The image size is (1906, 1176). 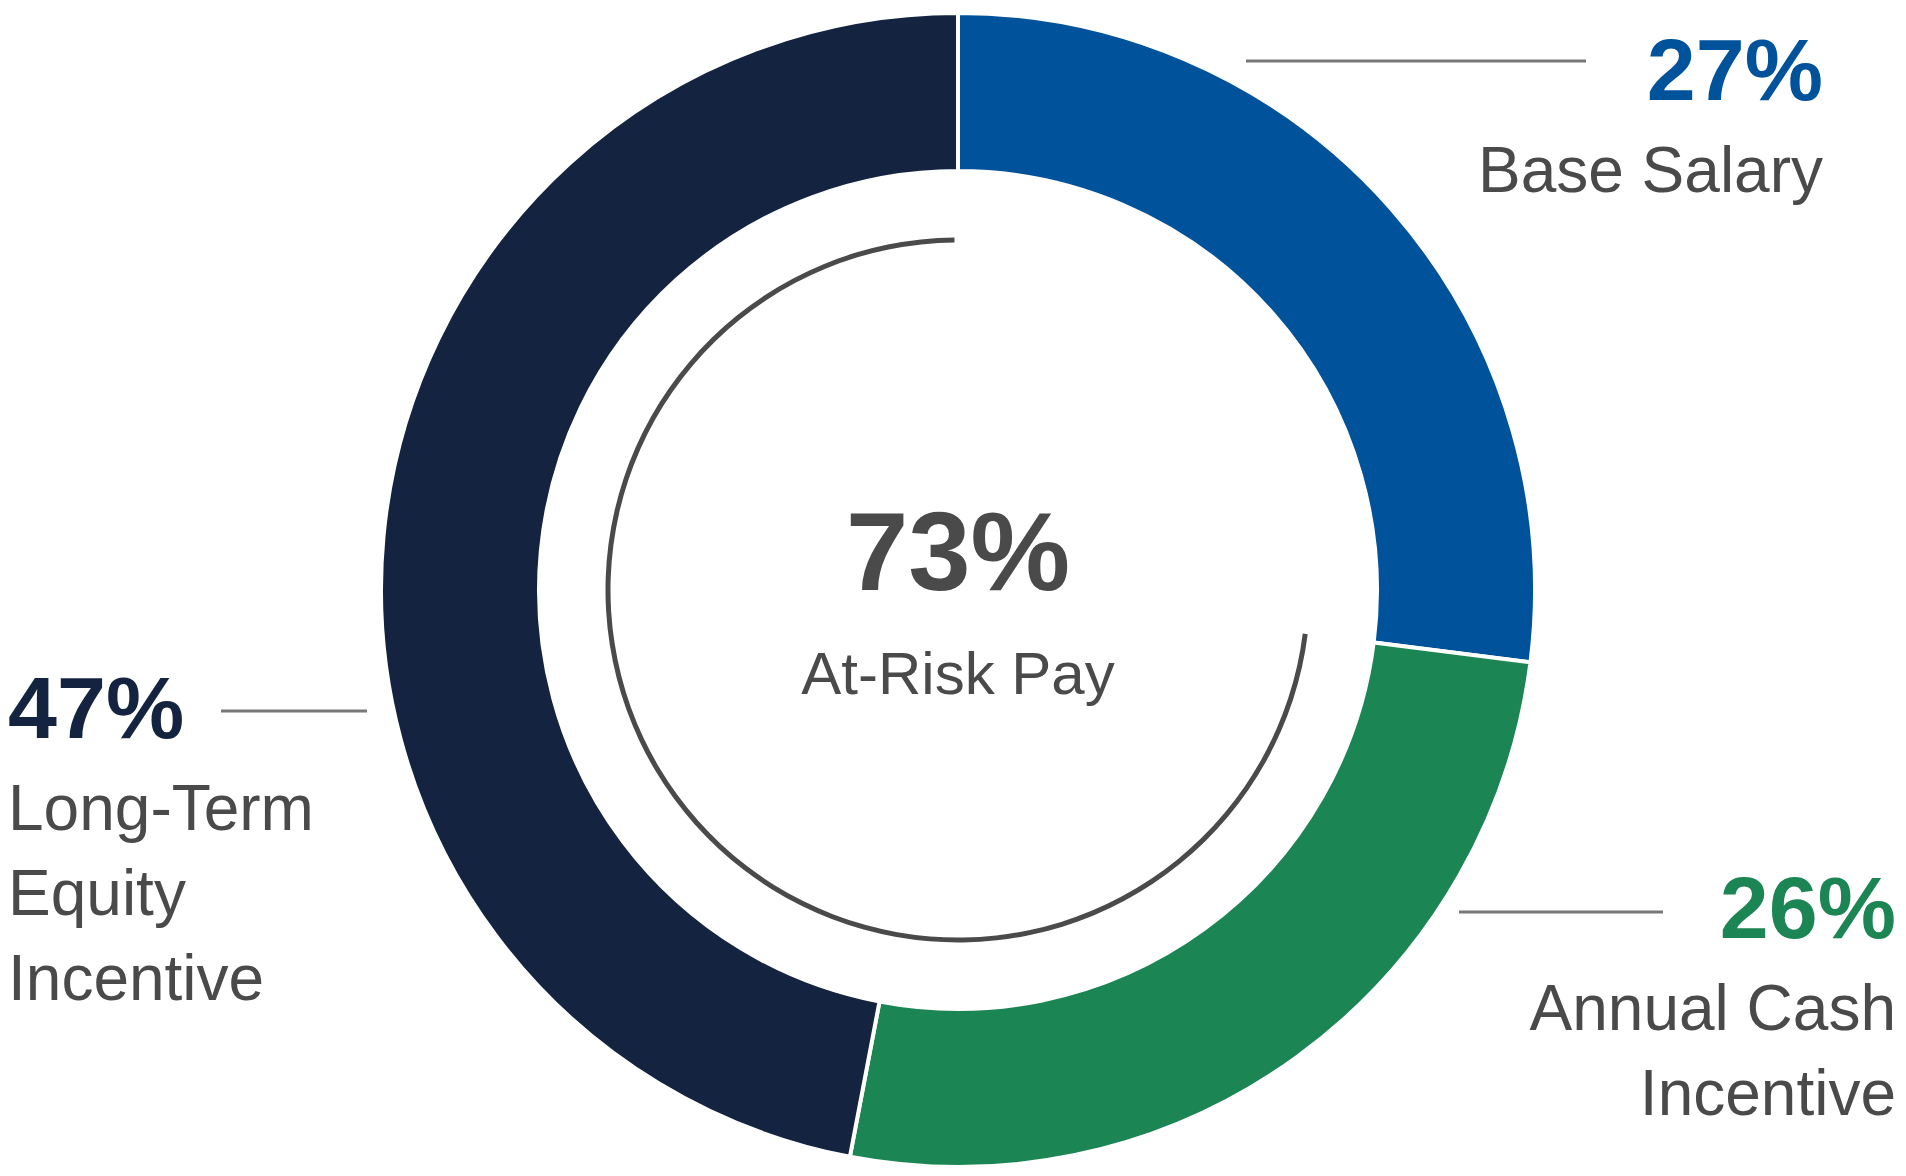 I want to click on data-label: 47%, so click(x=96, y=707).